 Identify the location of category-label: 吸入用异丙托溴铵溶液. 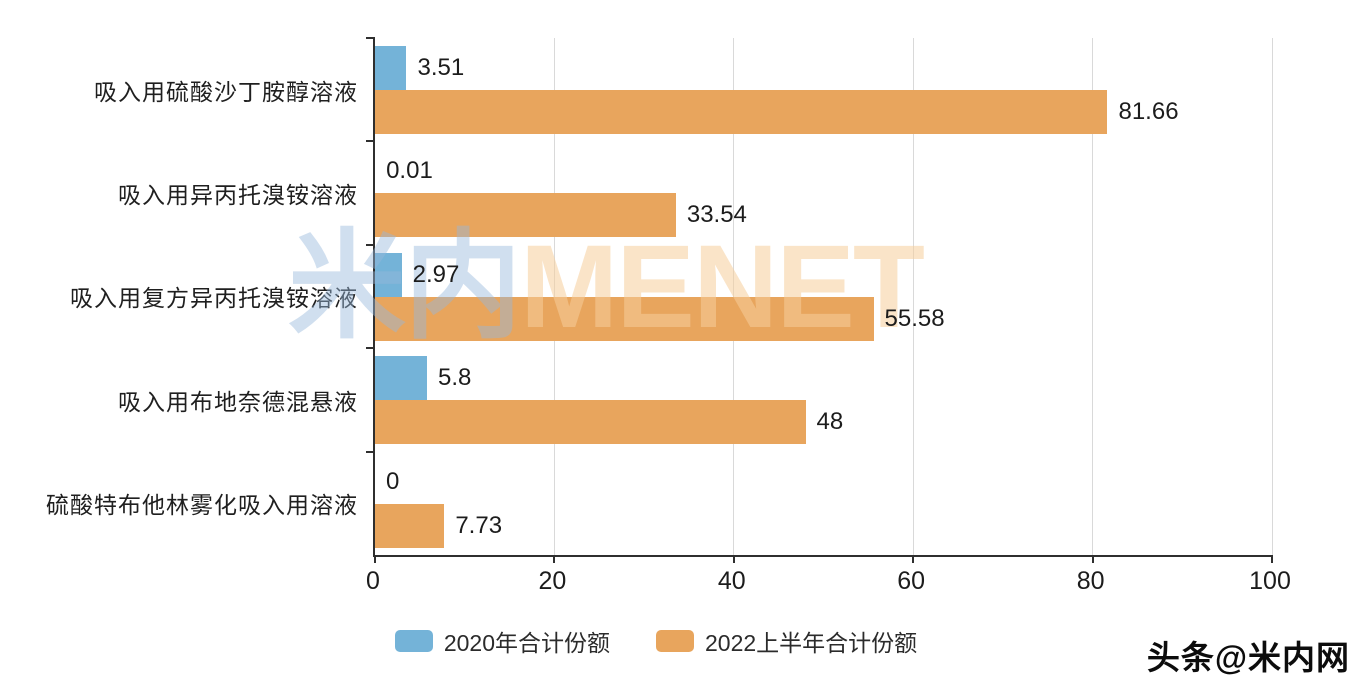
(238, 195).